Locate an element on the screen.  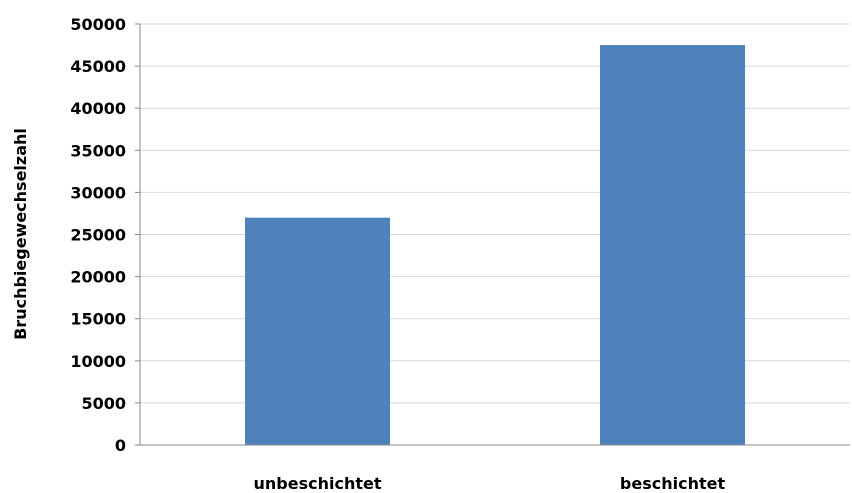
bar-unbeschichtet is located at coordinates (317, 331).